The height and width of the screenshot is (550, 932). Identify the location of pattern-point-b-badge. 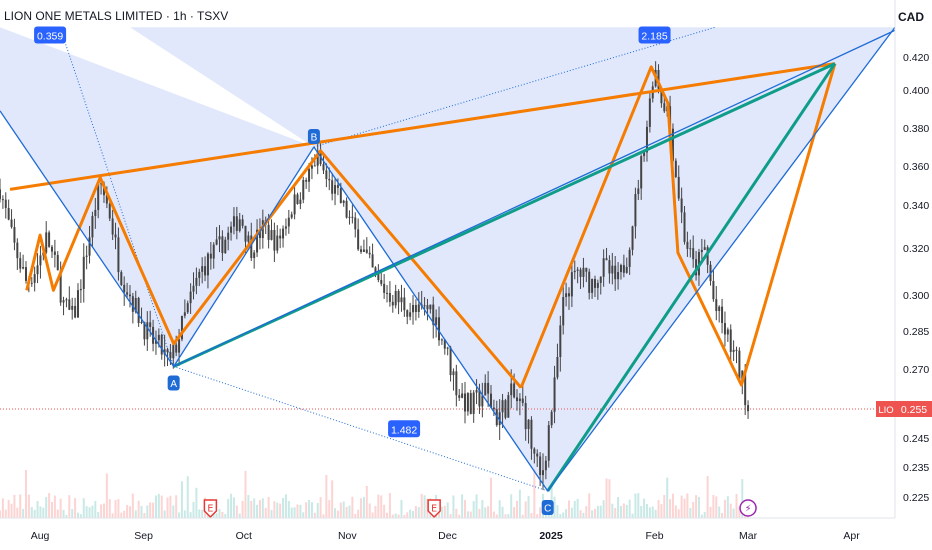
(313, 136).